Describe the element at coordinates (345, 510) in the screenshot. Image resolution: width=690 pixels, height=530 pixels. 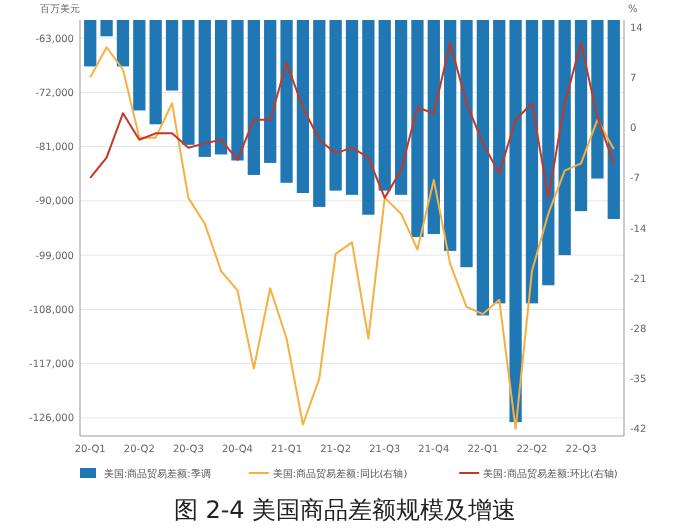
I see `text: 图 2-4 美国商品差额规模及增速` at that location.